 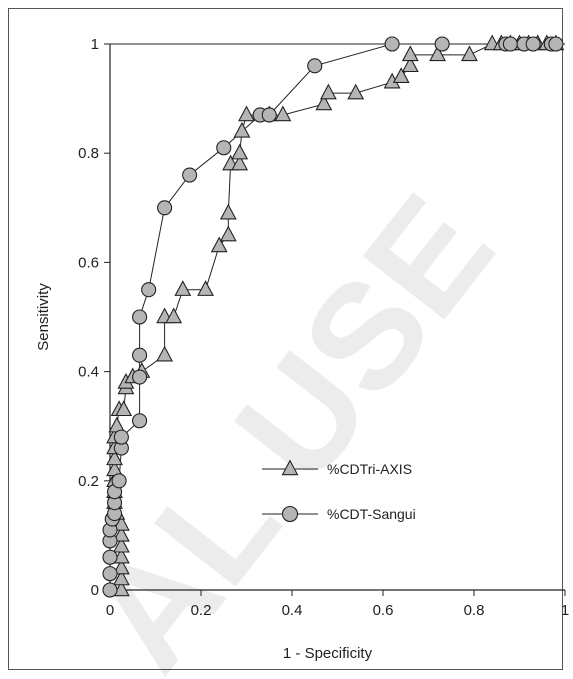 I want to click on legend-marker-tri, so click(x=290, y=467).